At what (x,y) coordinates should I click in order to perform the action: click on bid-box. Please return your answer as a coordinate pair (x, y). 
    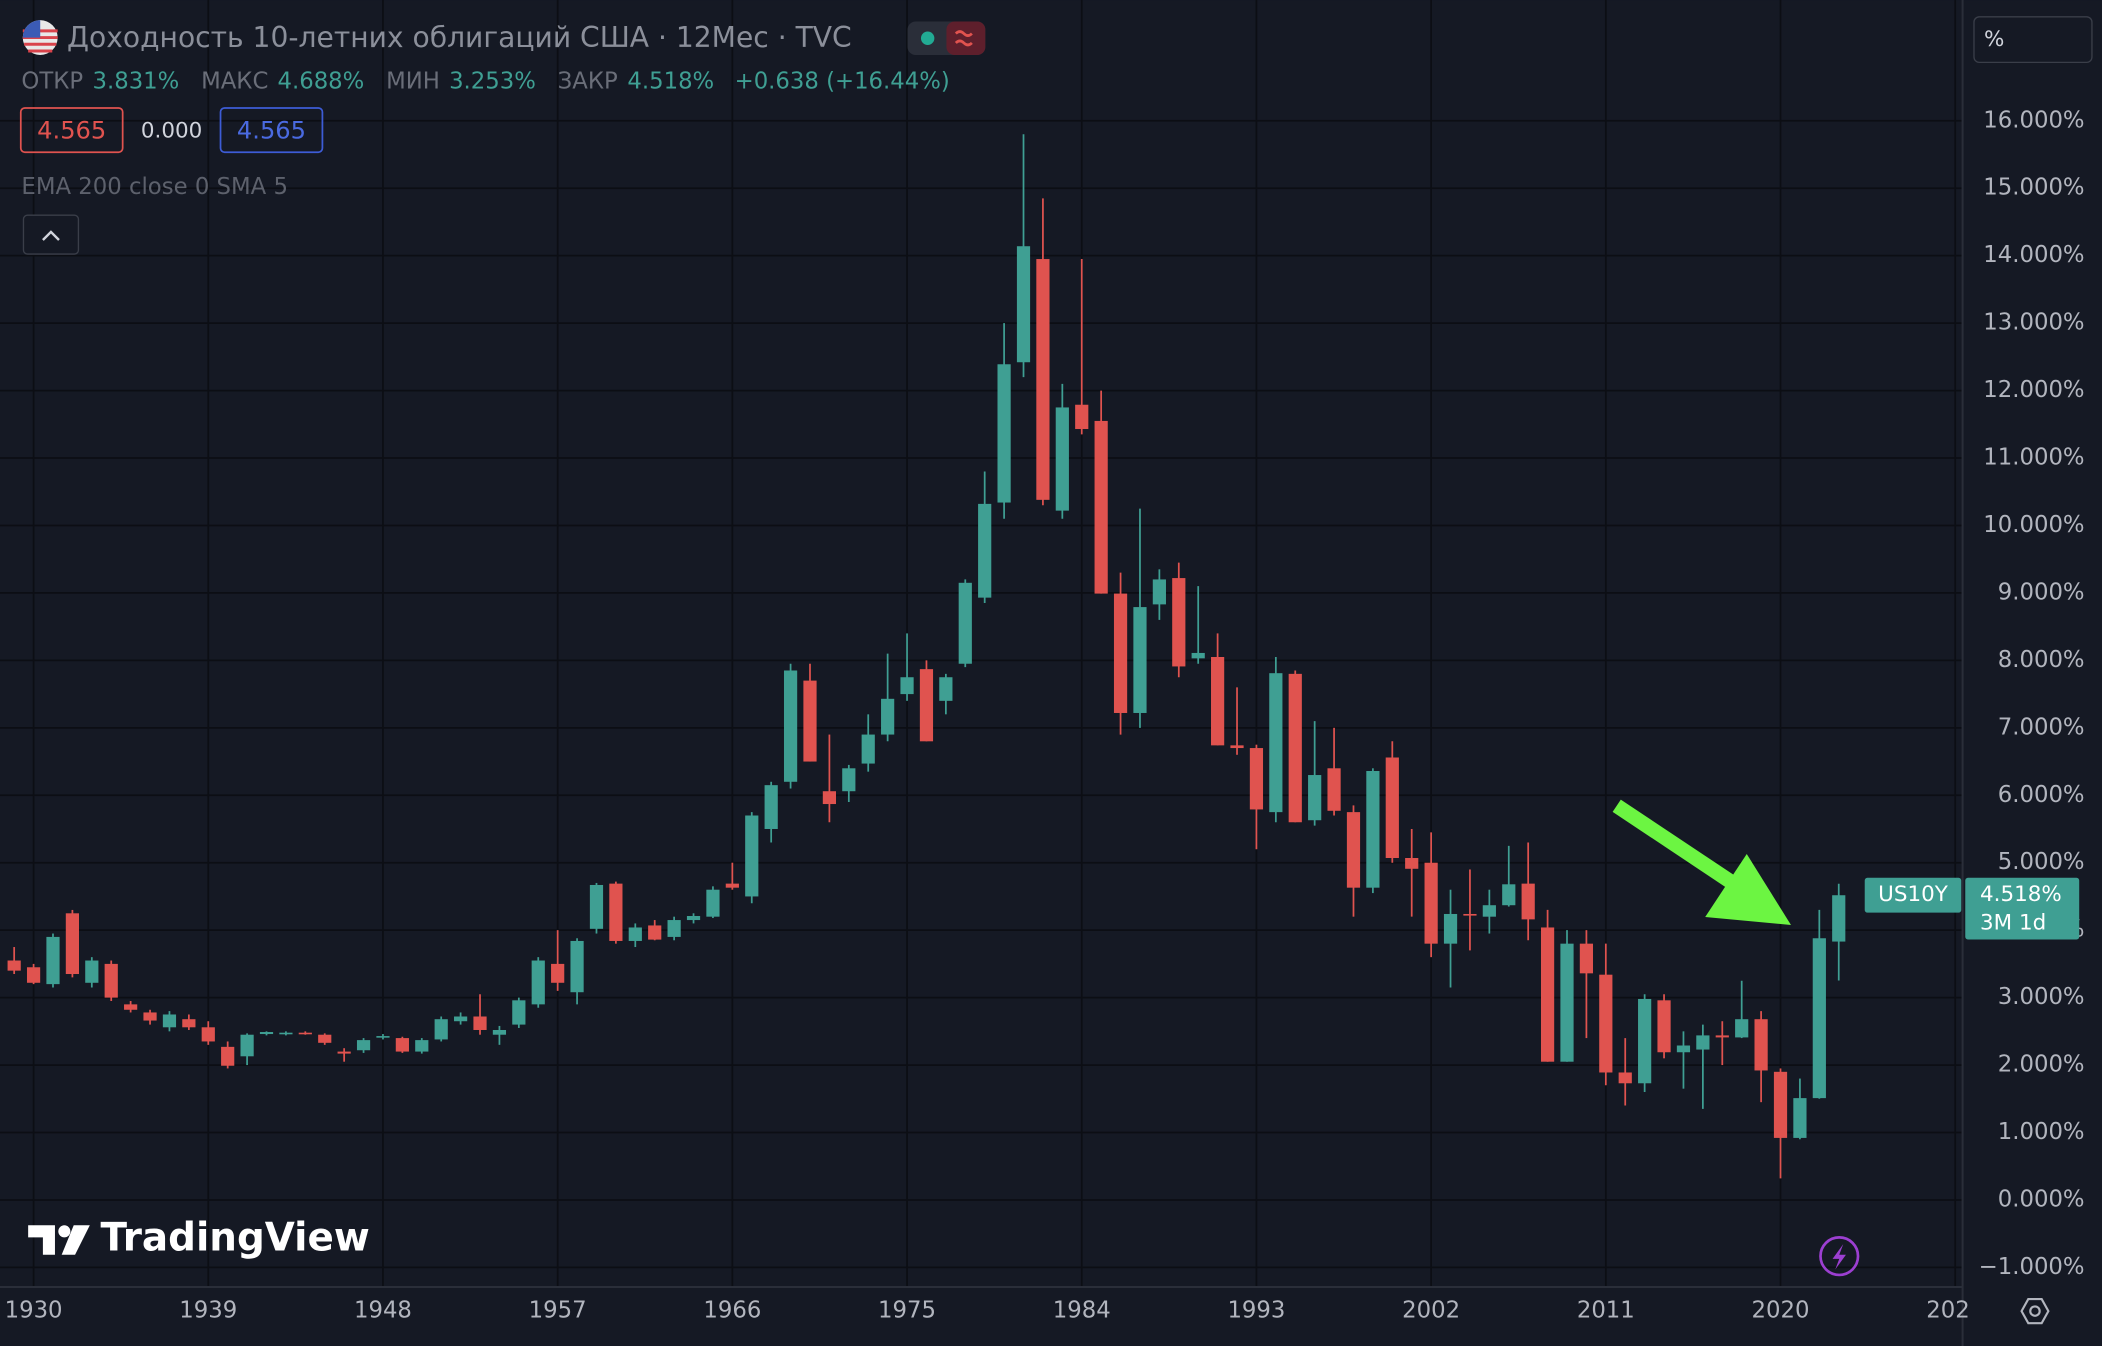
    Looking at the image, I should click on (71, 130).